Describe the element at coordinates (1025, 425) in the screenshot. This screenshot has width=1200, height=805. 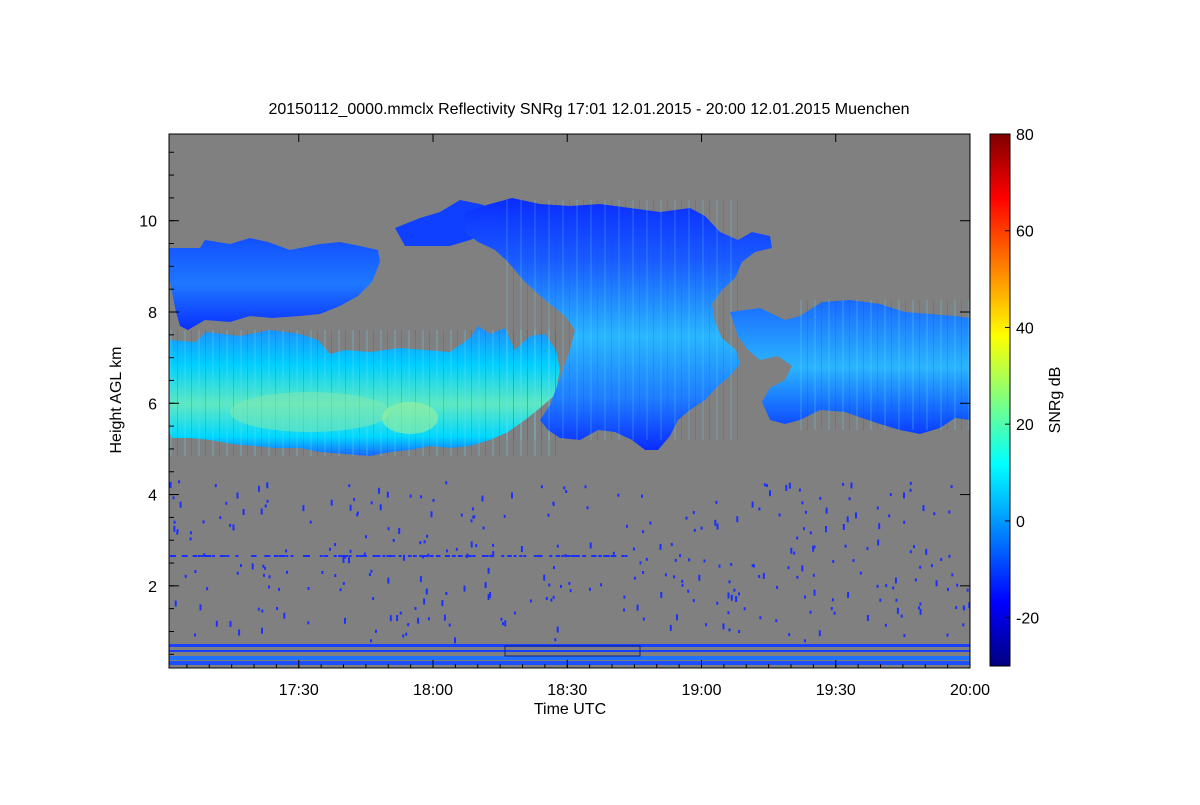
I see `colorbar-tick-label: 20` at that location.